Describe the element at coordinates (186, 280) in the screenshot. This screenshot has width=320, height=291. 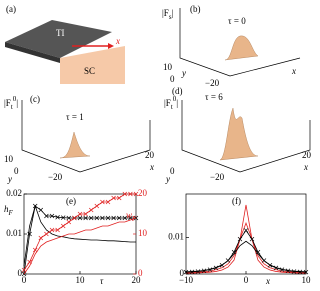
I see `x-tick-label: −10` at that location.